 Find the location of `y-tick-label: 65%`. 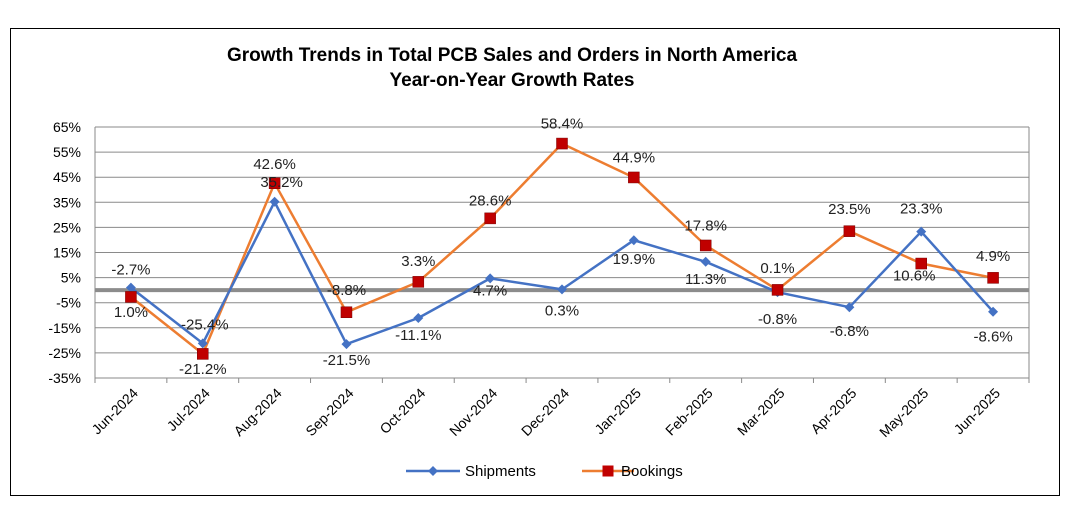

y-tick-label: 65% is located at coordinates (67, 127).